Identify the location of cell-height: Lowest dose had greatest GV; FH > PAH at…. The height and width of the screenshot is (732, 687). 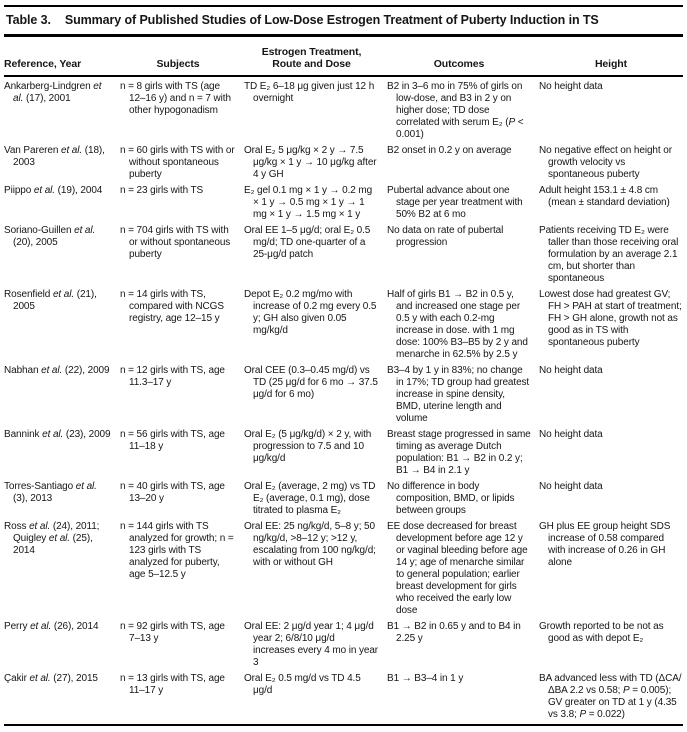
(610, 318).